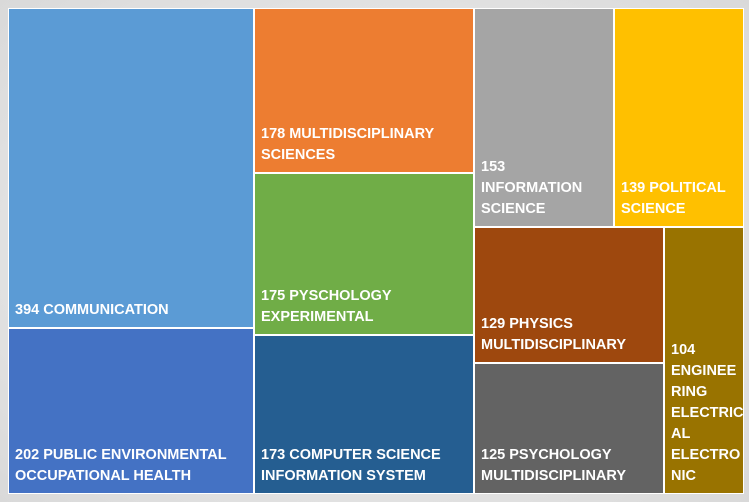 Image resolution: width=749 pixels, height=502 pixels. Describe the element at coordinates (532, 188) in the screenshot. I see `treemap-tile-label: 153 INFORMATION SCIENCE` at that location.